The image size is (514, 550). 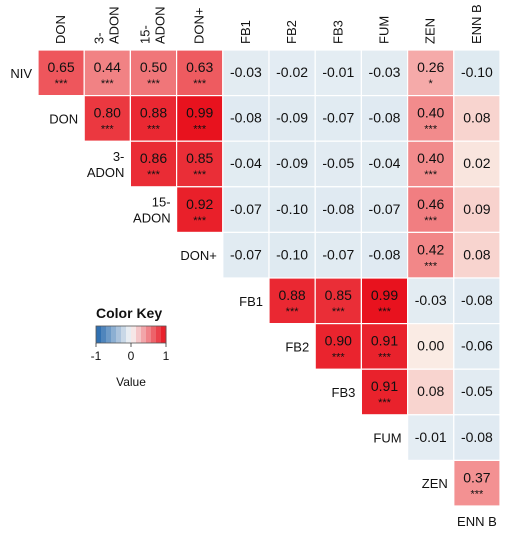 What do you see at coordinates (297, 346) in the screenshot?
I see `row-label-fb2: FB2` at bounding box center [297, 346].